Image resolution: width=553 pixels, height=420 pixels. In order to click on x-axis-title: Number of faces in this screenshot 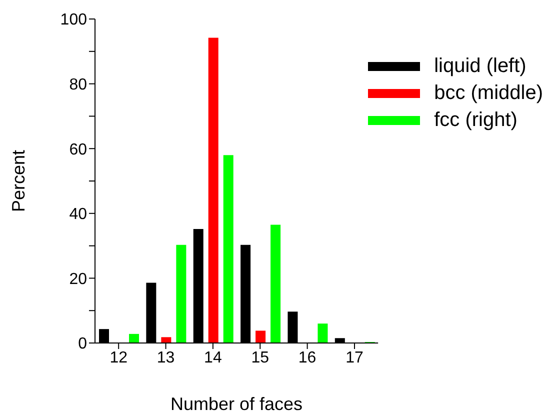, I will do `click(236, 404)`.